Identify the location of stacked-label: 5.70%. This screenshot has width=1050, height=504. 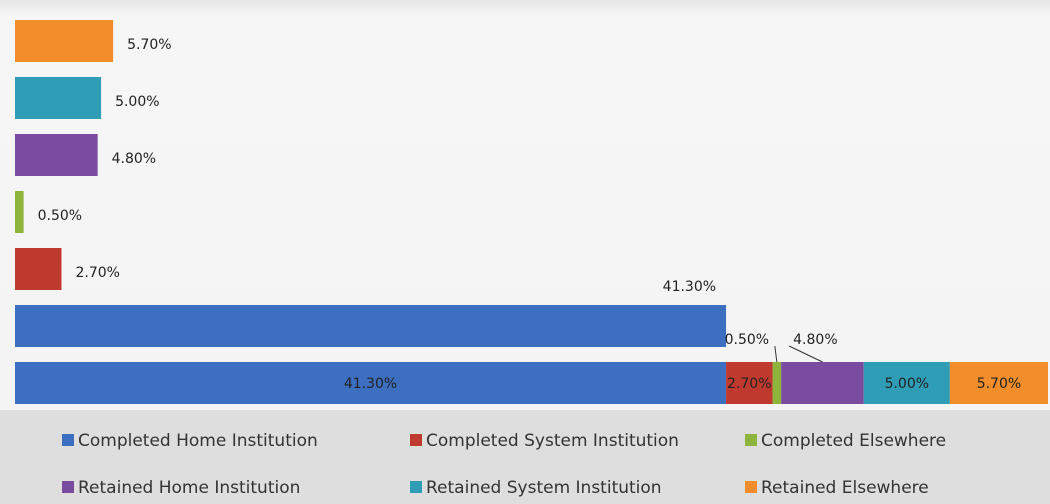
(999, 384).